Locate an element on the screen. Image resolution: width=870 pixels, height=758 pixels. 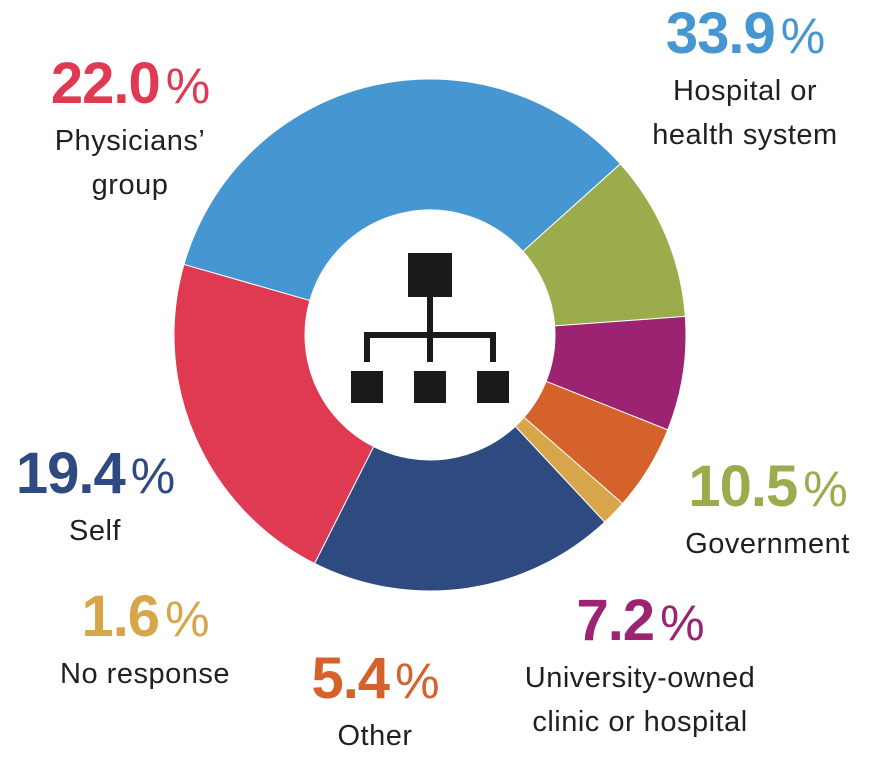
value-label: 33.9% is located at coordinates (745, 33).